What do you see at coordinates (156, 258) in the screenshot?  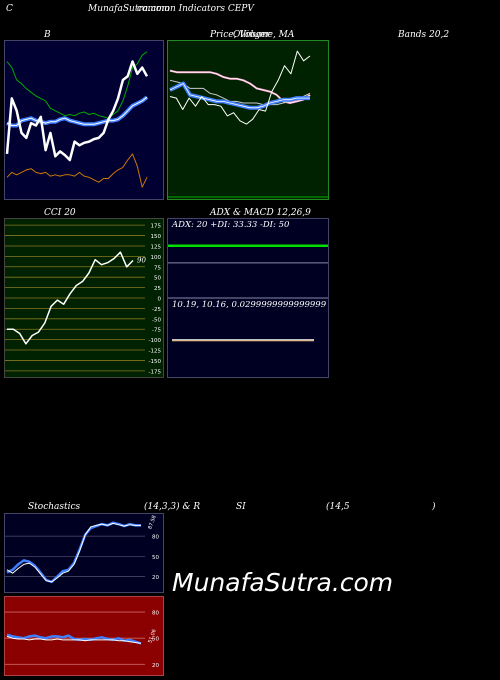 I see `cci-tick-label: 100` at bounding box center [156, 258].